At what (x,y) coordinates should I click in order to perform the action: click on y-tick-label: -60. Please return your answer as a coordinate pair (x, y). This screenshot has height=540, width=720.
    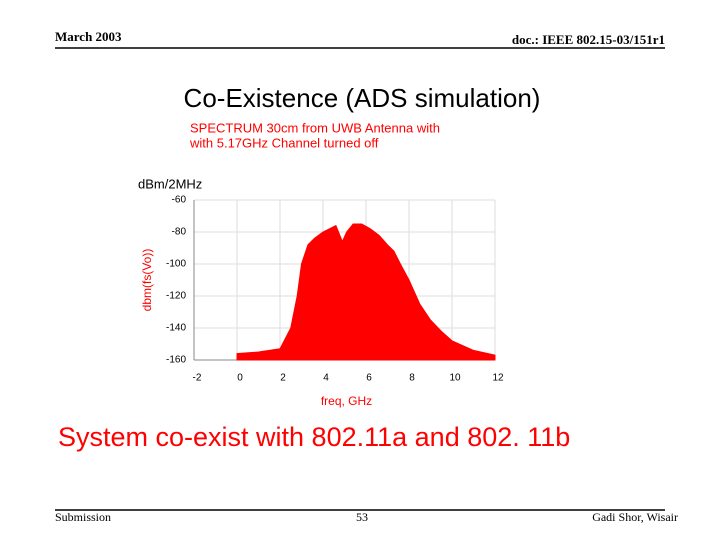
    Looking at the image, I should click on (179, 200).